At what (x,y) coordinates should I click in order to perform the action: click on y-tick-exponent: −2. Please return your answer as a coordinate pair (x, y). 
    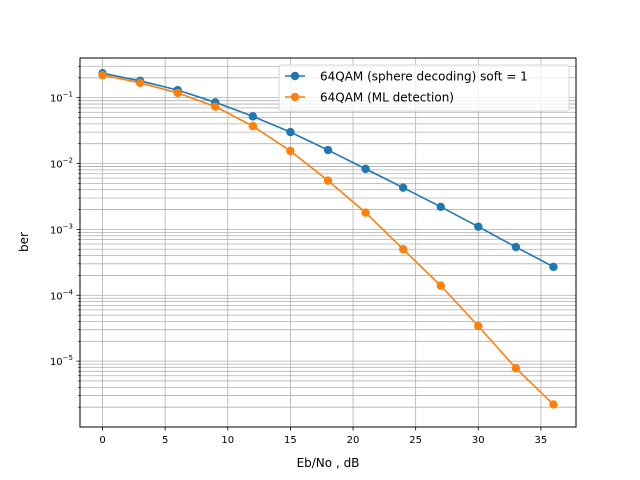
    Looking at the image, I should click on (68, 161).